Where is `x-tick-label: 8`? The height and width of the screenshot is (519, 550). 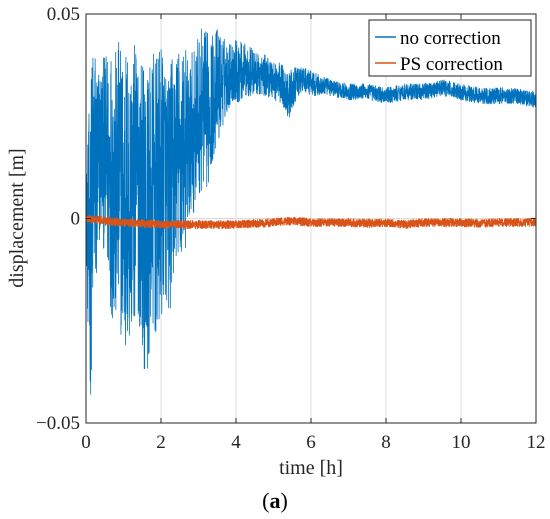 x-tick-label: 8 is located at coordinates (386, 442).